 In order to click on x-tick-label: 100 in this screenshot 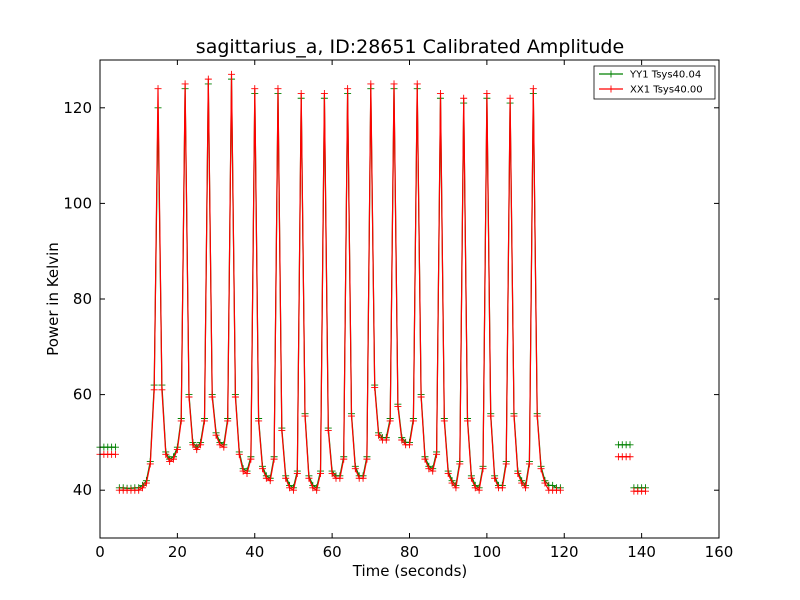, I will do `click(487, 552)`.